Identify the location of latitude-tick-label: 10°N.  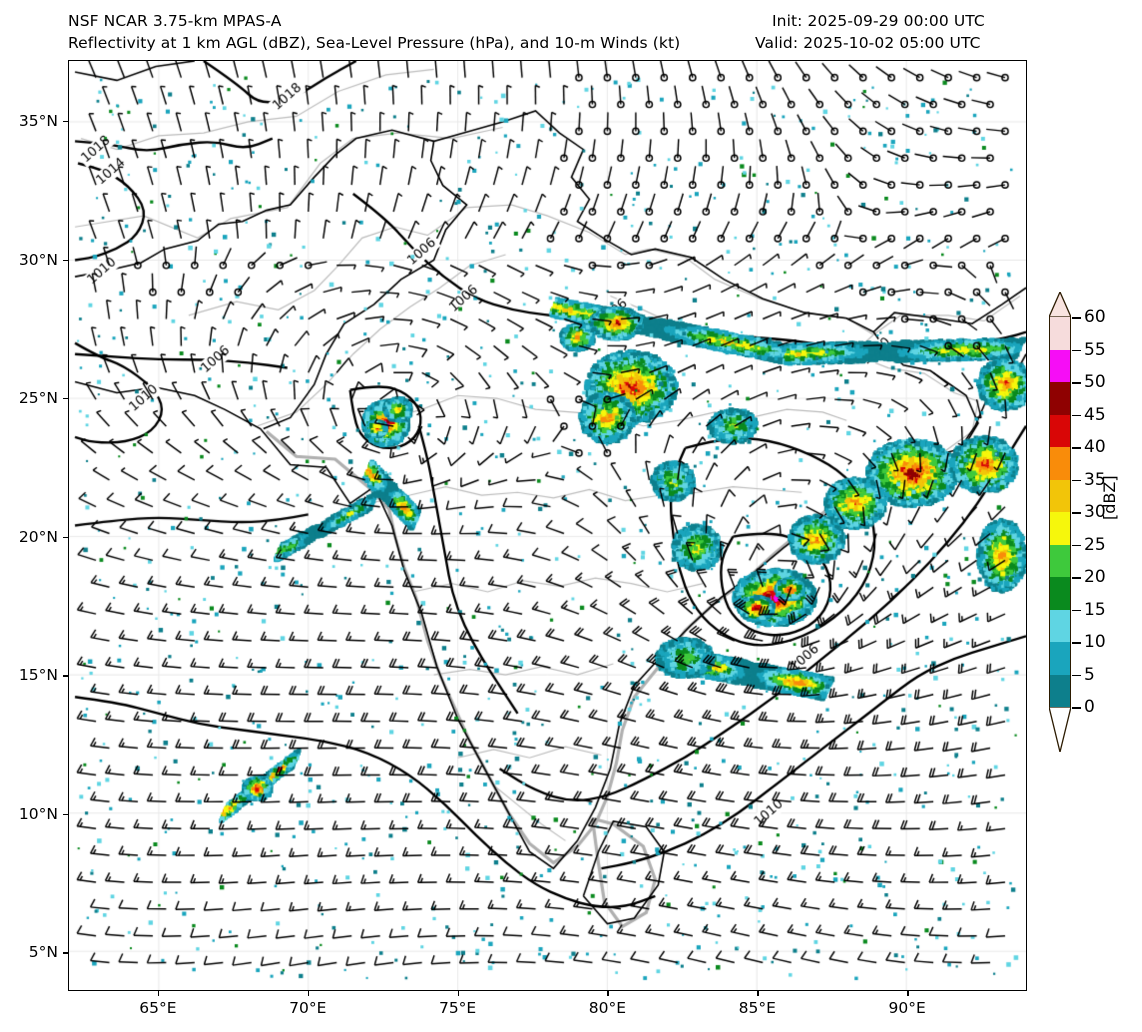
(38, 813).